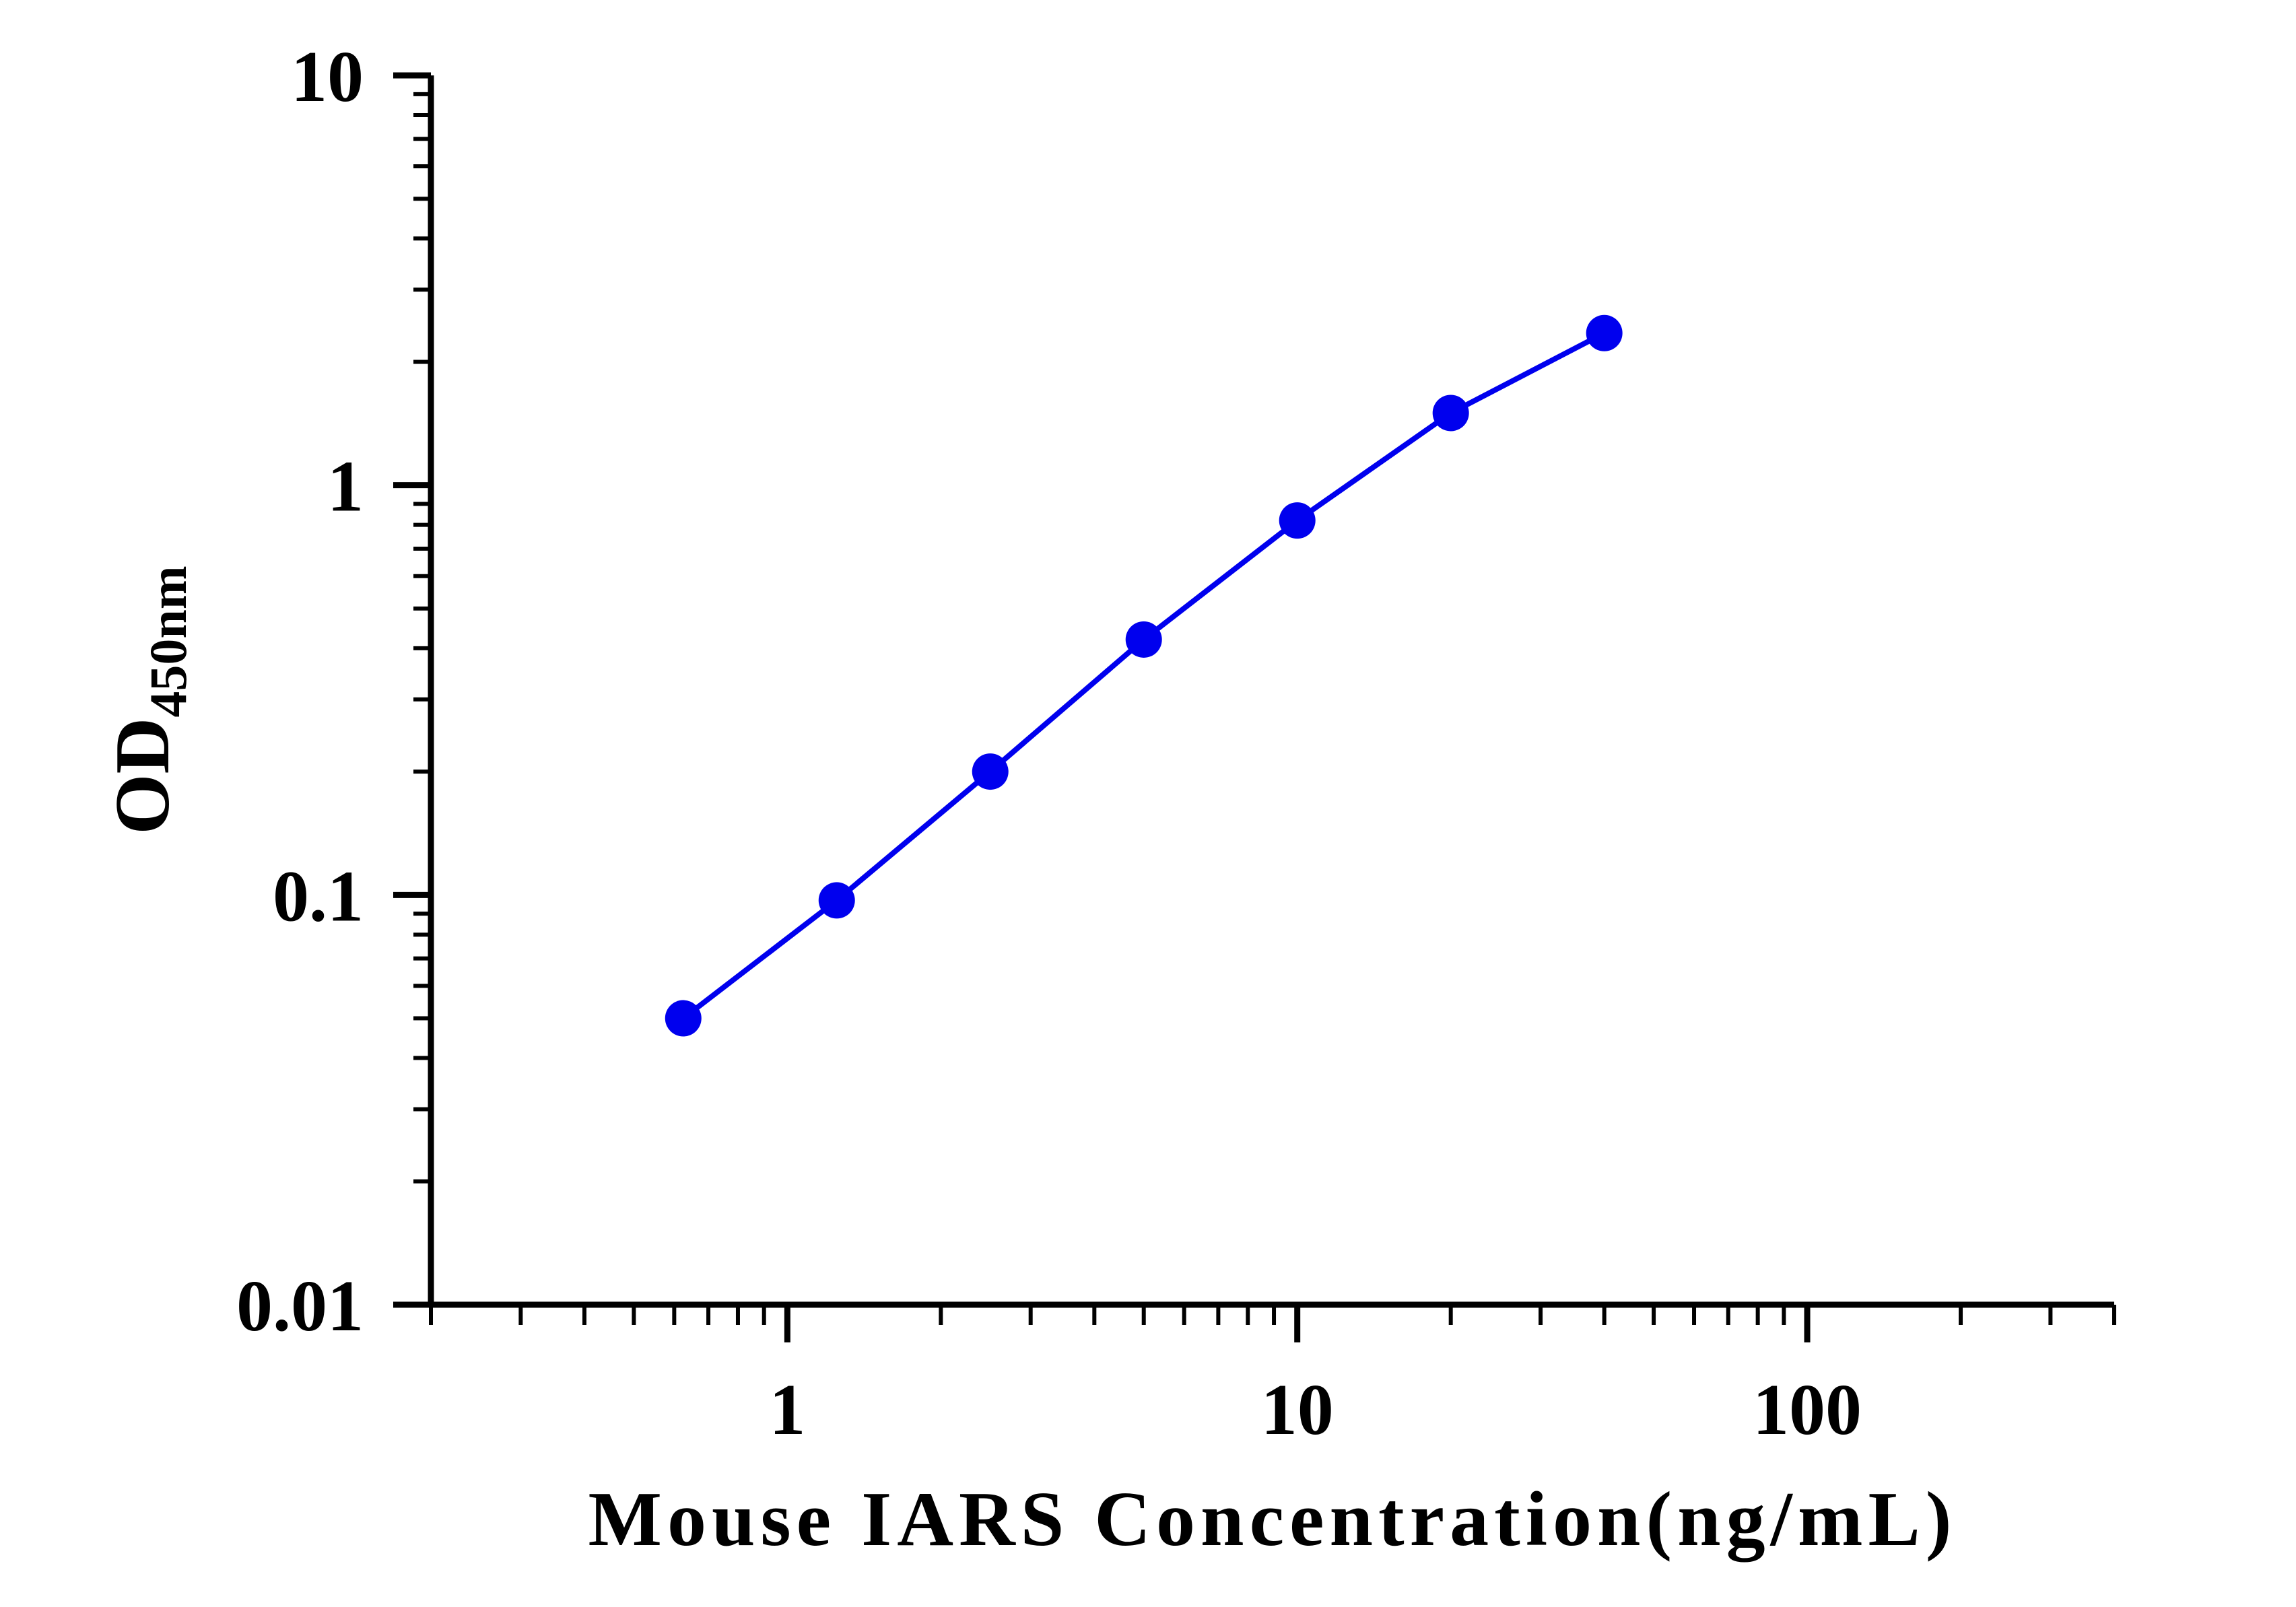  Describe the element at coordinates (318, 896) in the screenshot. I see `y-tick-label: 0.1` at that location.